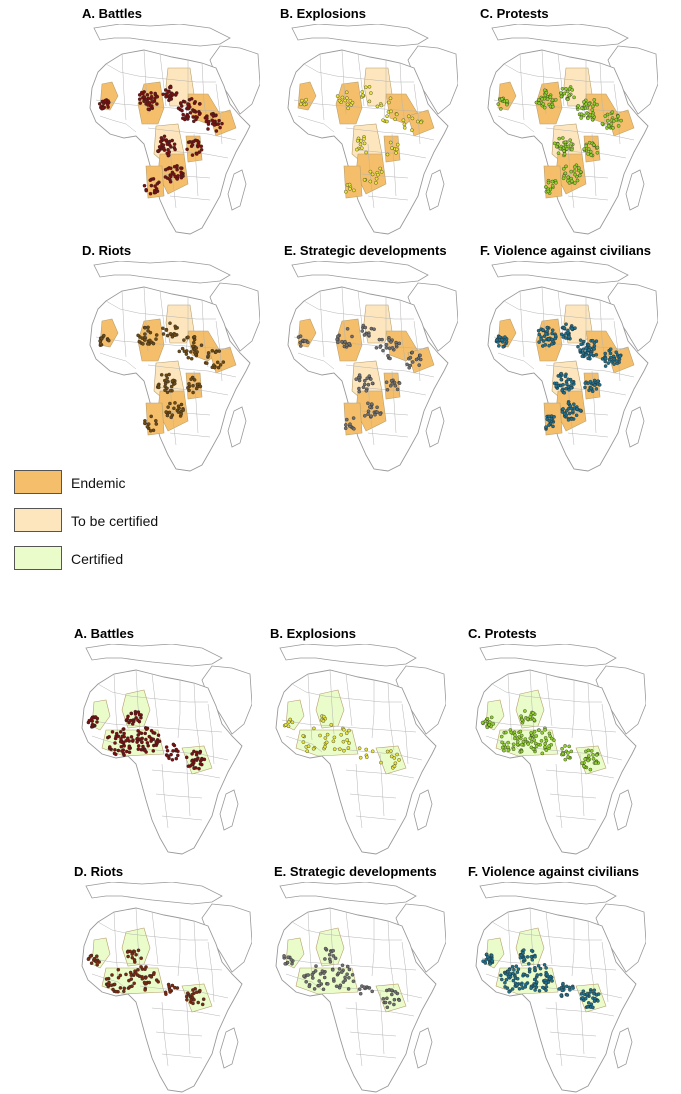  Describe the element at coordinates (372, 366) in the screenshot. I see `africa-map` at that location.